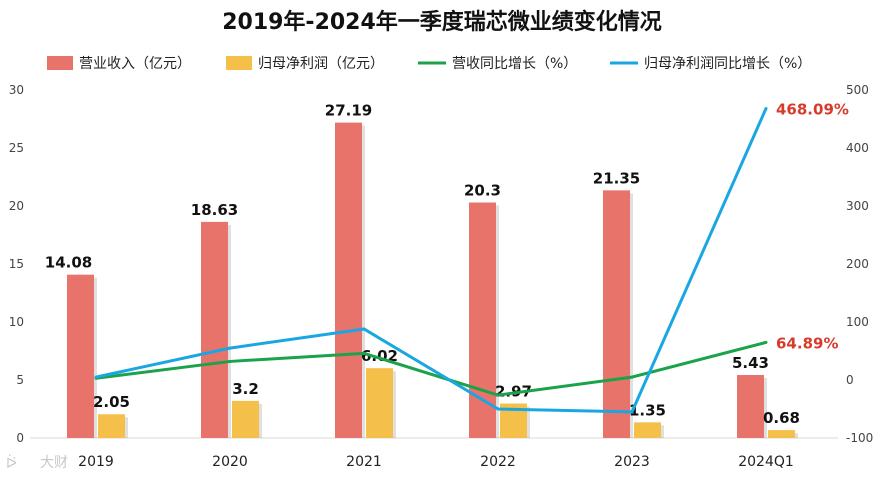 This screenshot has width=884, height=478. I want to click on revenue-value-label: 27.19, so click(348, 111).